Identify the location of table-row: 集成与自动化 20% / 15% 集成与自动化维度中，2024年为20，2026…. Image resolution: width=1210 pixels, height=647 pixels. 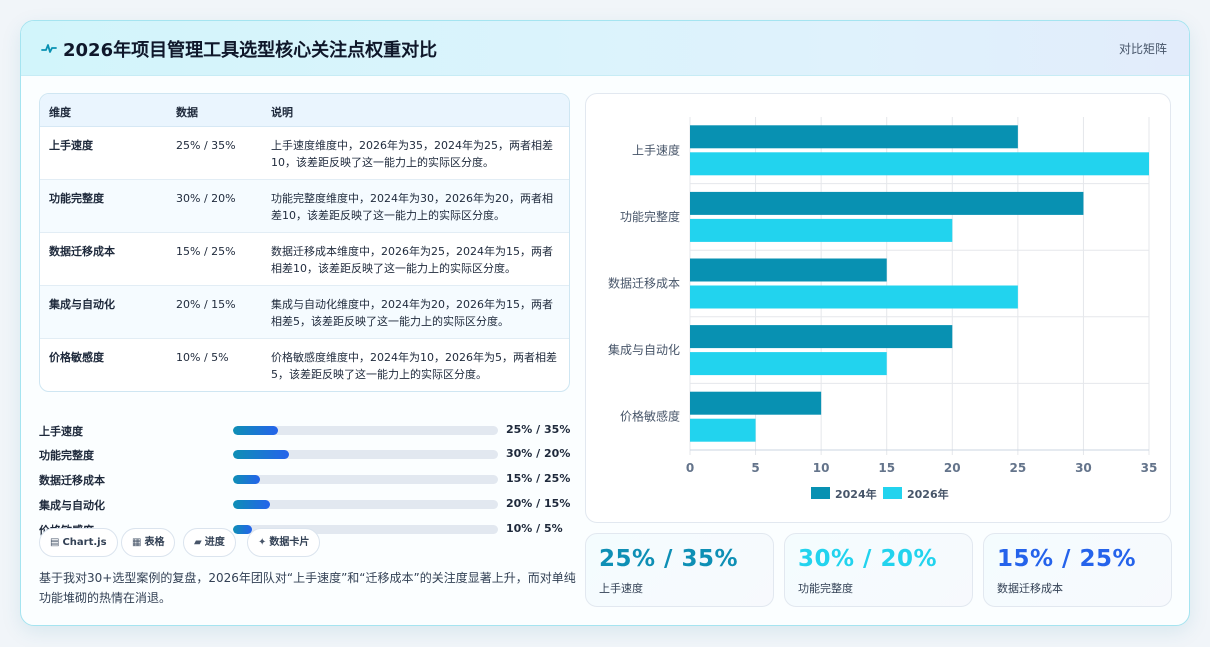
(304, 312).